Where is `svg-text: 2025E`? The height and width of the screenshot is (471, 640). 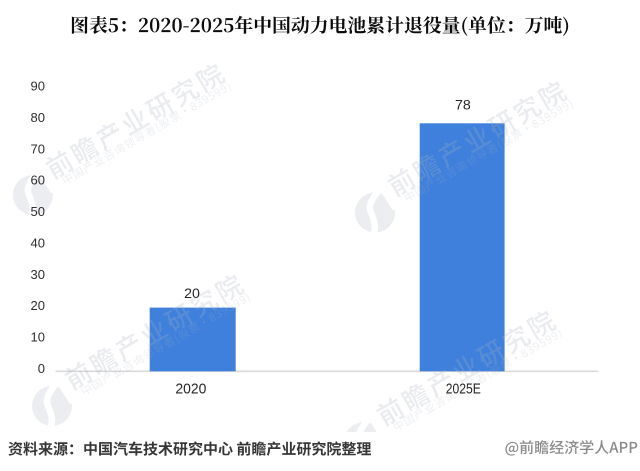
svg-text: 2025E is located at coordinates (463, 388).